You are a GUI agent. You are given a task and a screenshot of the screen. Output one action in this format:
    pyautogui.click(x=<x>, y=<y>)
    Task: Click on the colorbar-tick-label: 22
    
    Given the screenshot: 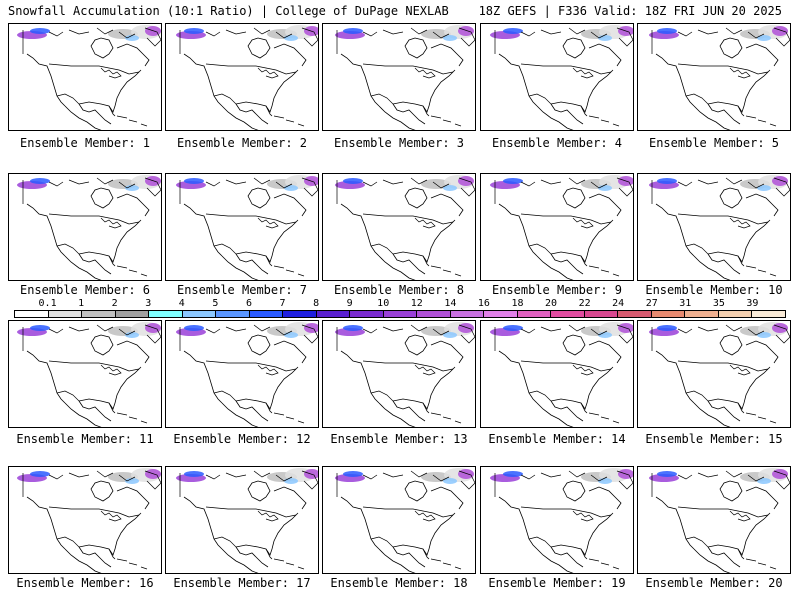 What is the action you would take?
    pyautogui.click(x=584, y=303)
    